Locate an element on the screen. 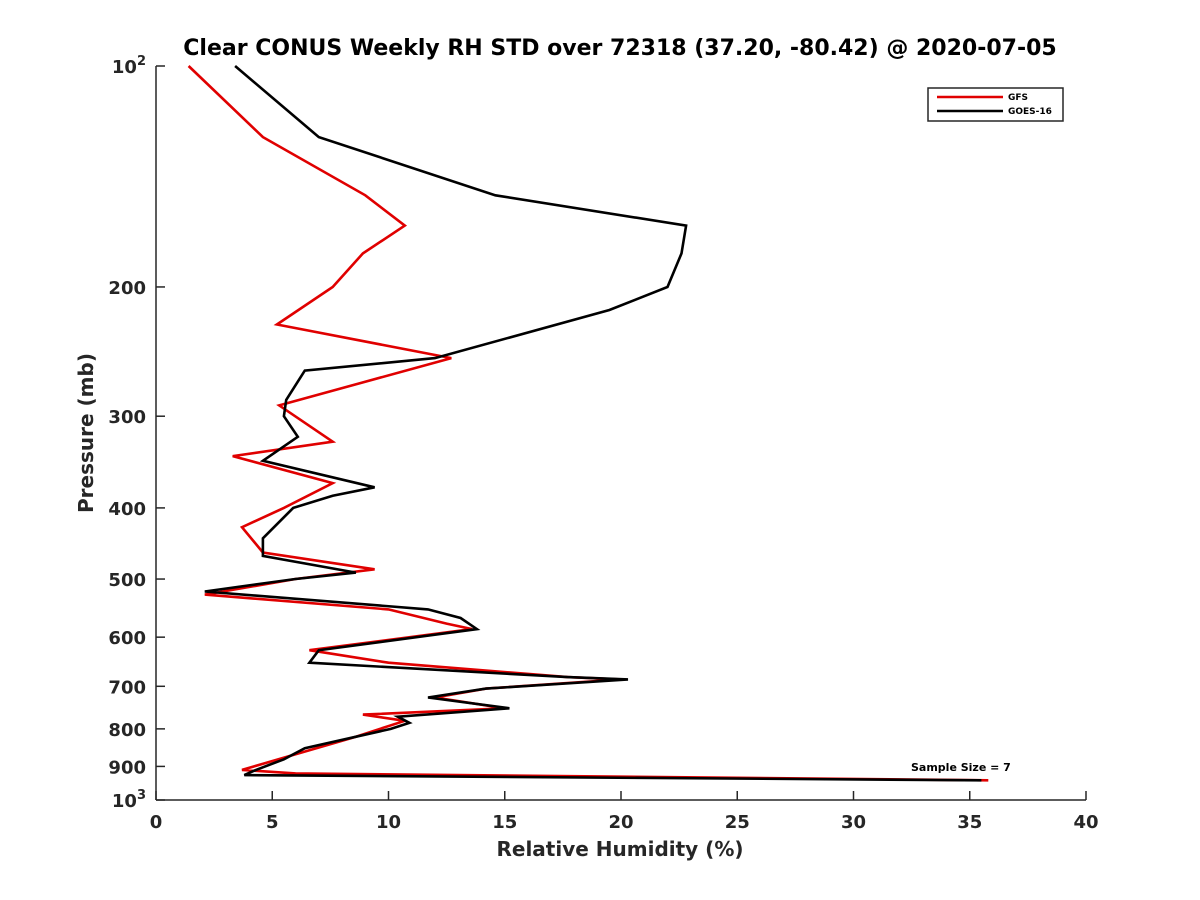 The height and width of the screenshot is (900, 1200). x-tick-group: 0 5 10 15 20 25 30 35 40 is located at coordinates (624, 812).